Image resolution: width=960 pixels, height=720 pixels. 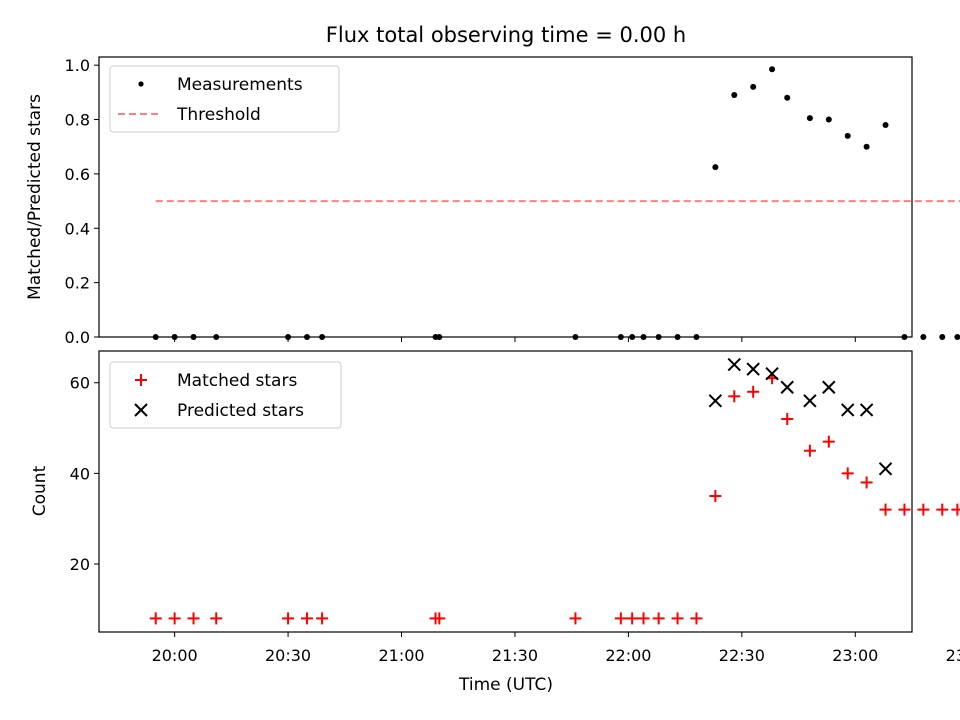 What do you see at coordinates (77, 228) in the screenshot?
I see `top-y-tick-label: 0.4` at bounding box center [77, 228].